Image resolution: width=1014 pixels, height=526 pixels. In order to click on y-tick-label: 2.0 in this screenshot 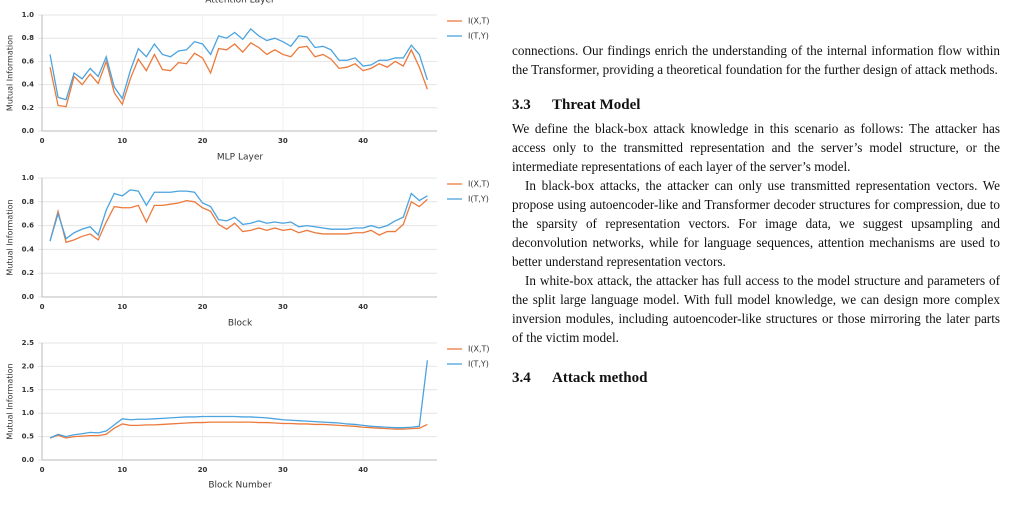, I will do `click(28, 366)`.